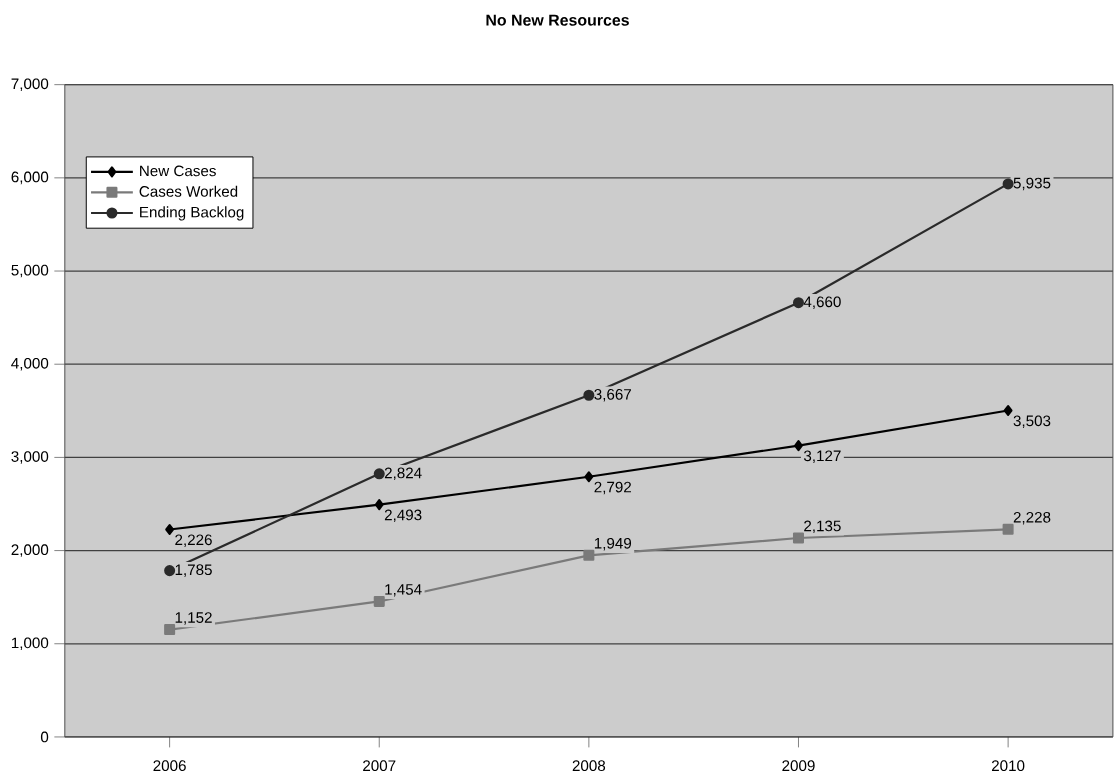 The image size is (1115, 775). I want to click on y-tick-label: 6,000, so click(30, 178).